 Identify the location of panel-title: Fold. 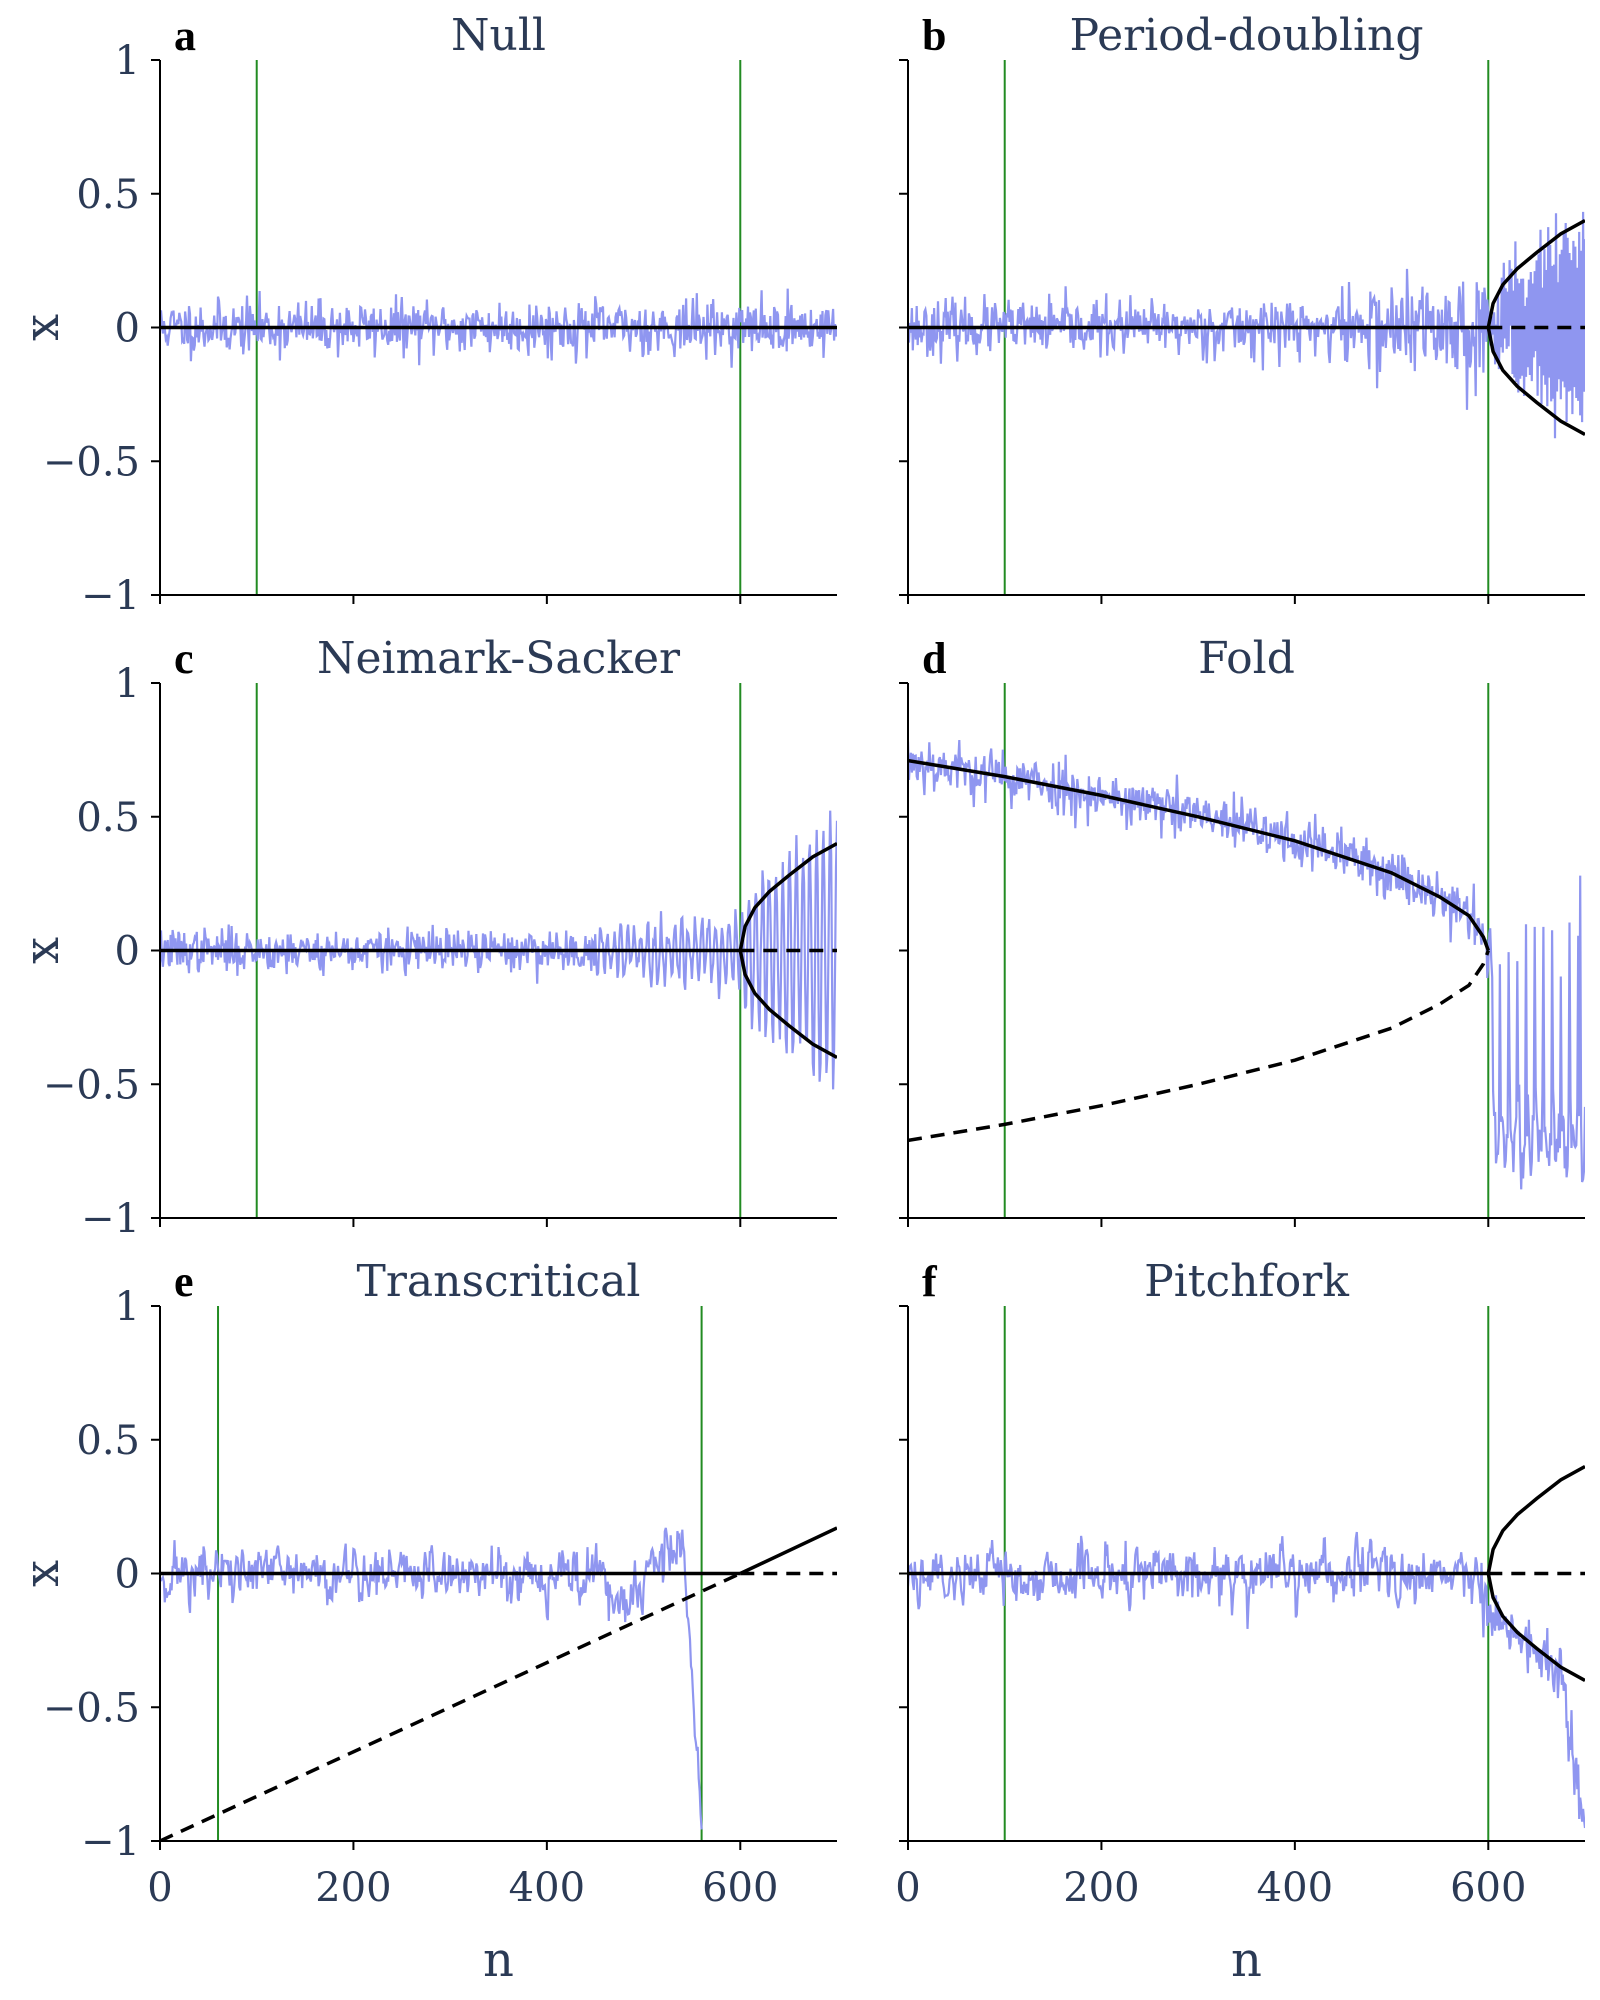
(1246, 658).